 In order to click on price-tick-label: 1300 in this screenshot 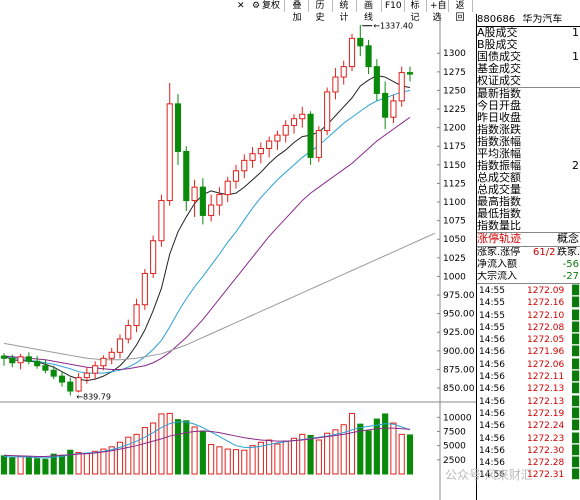, I will do `click(454, 54)`.